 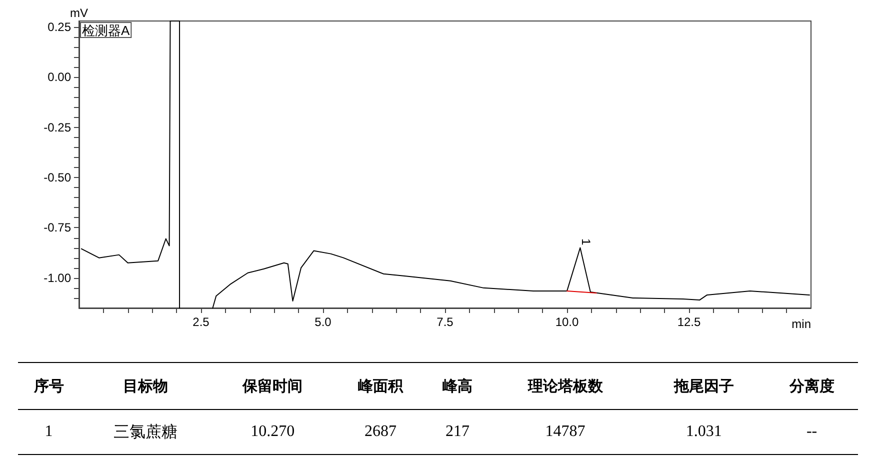 What do you see at coordinates (703, 432) in the screenshot?
I see `text: 1.031` at bounding box center [703, 432].